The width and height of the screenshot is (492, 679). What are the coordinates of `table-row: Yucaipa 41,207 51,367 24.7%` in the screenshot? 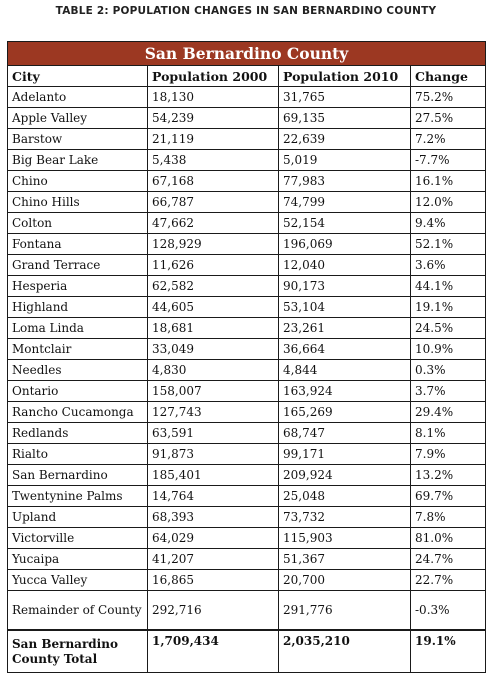 It's located at (246, 559).